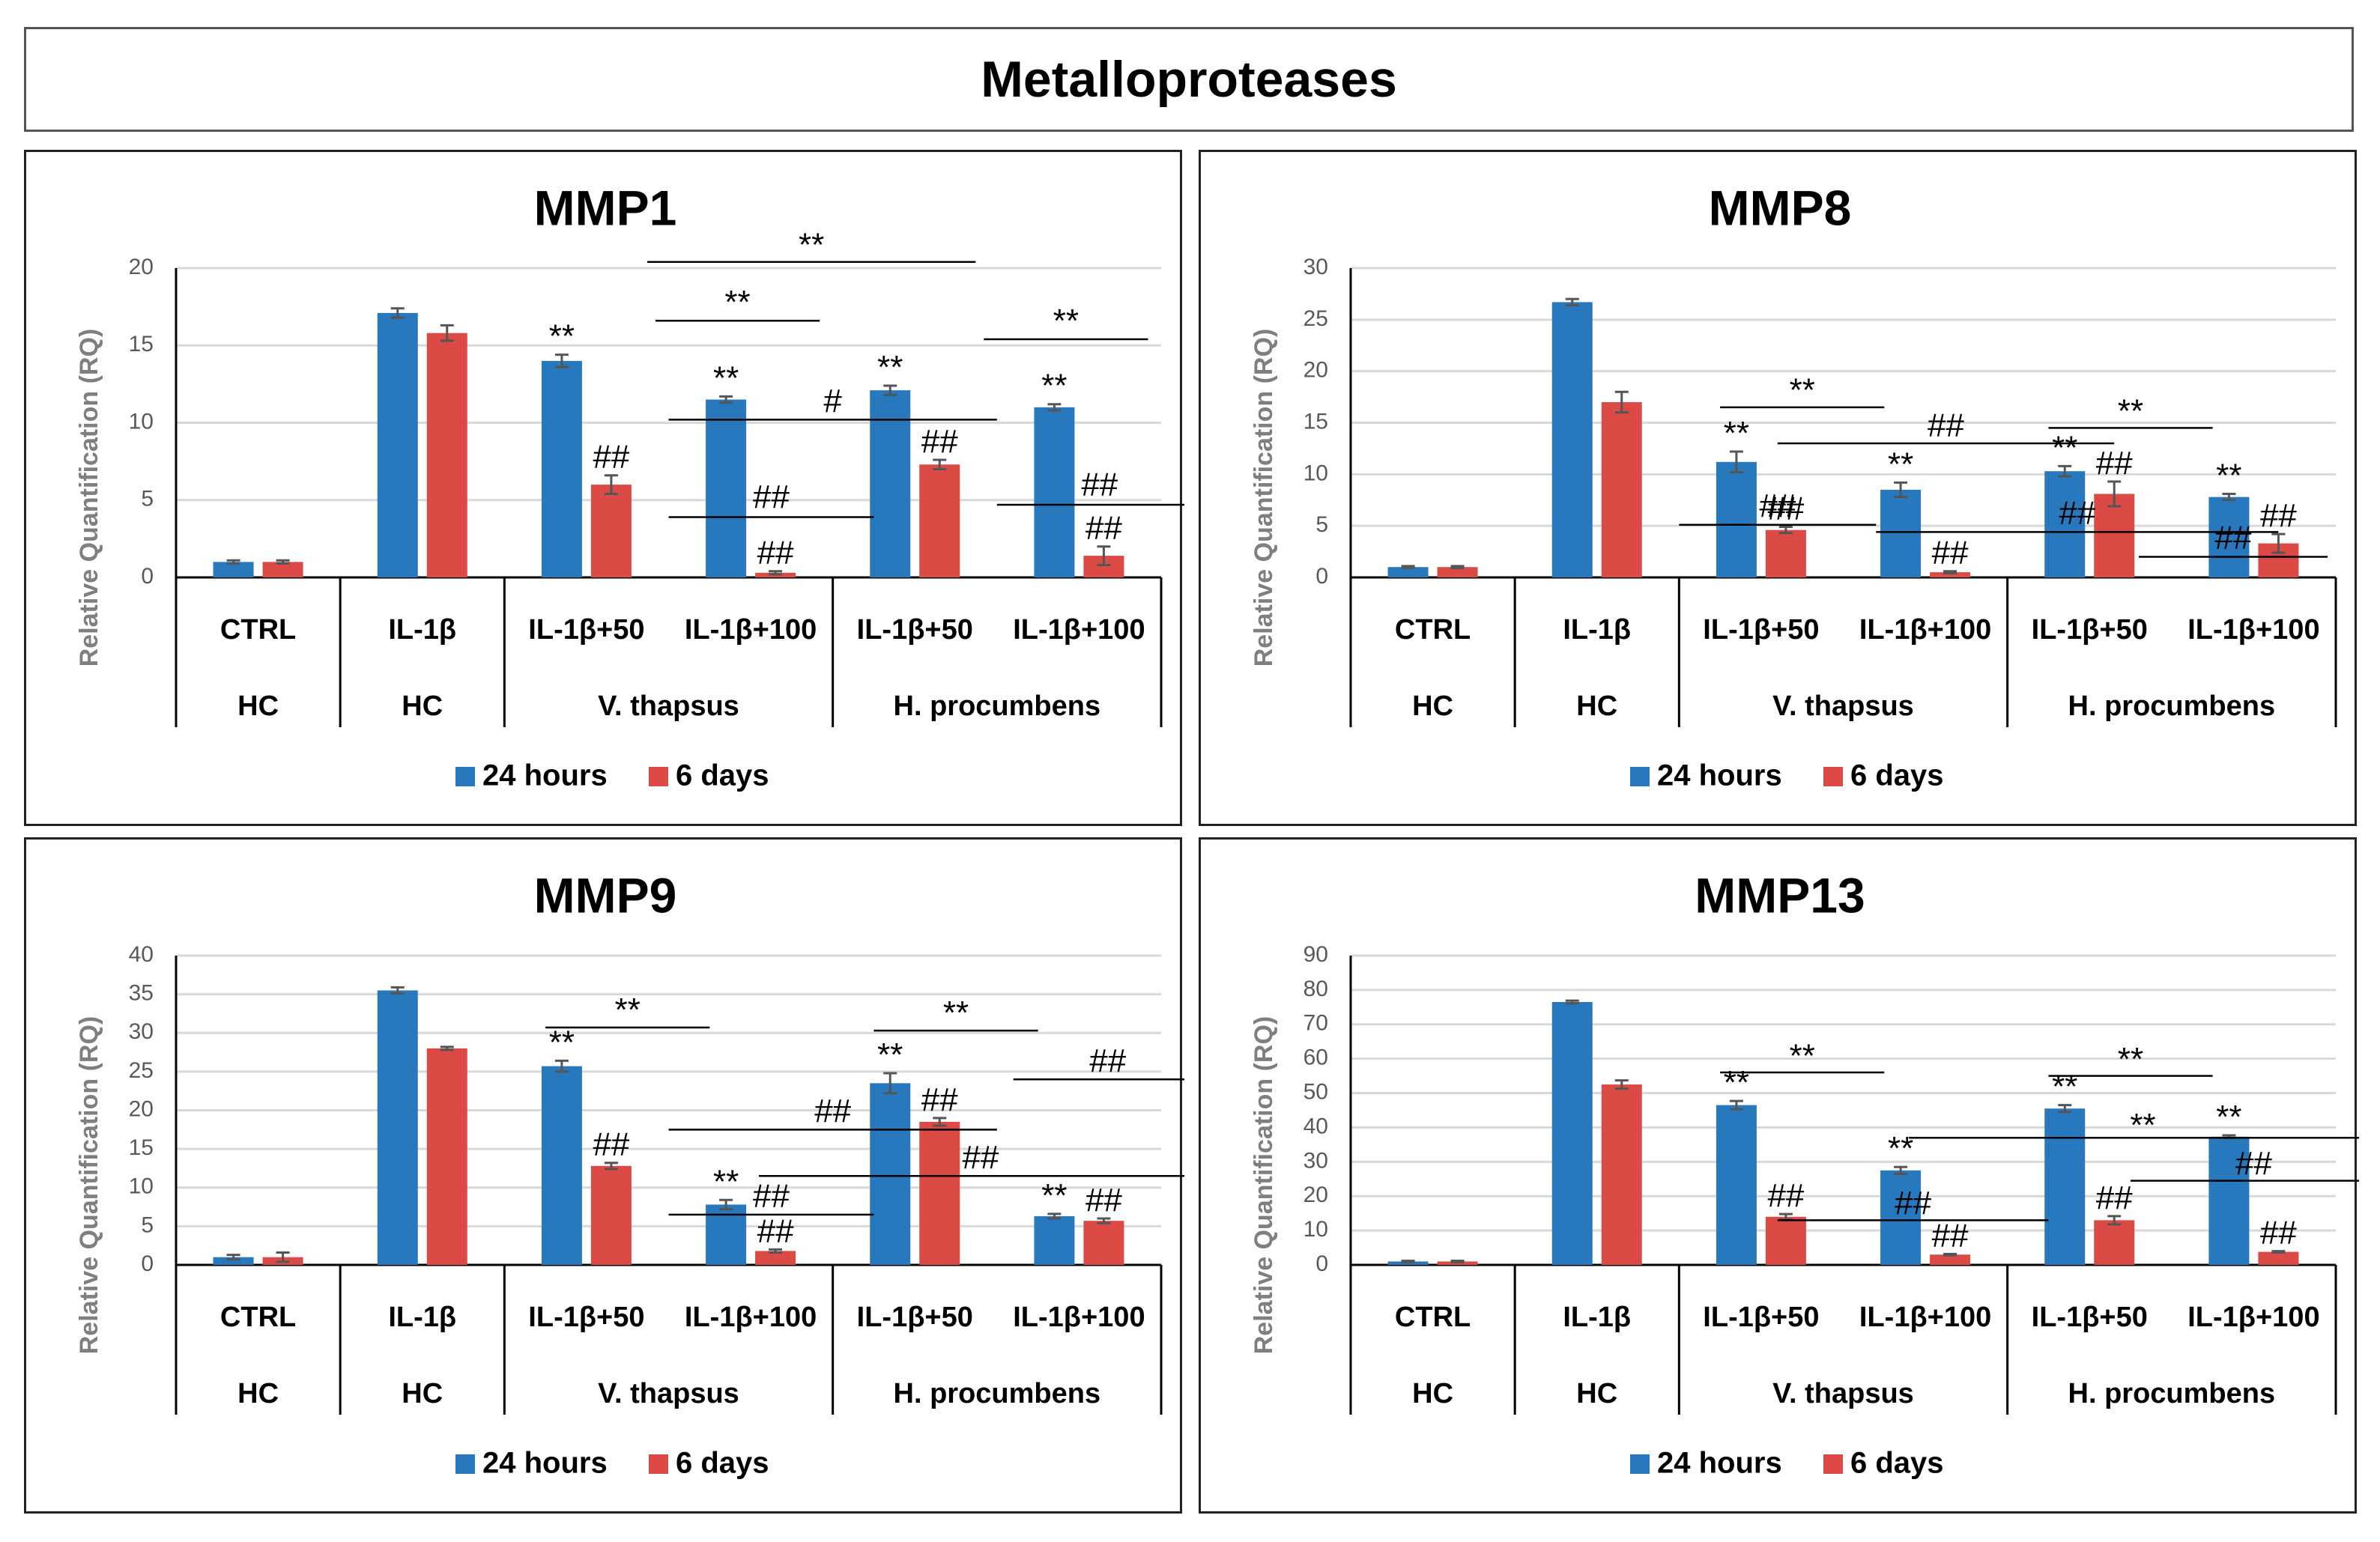  I want to click on y-tick-label: 80, so click(1315, 989).